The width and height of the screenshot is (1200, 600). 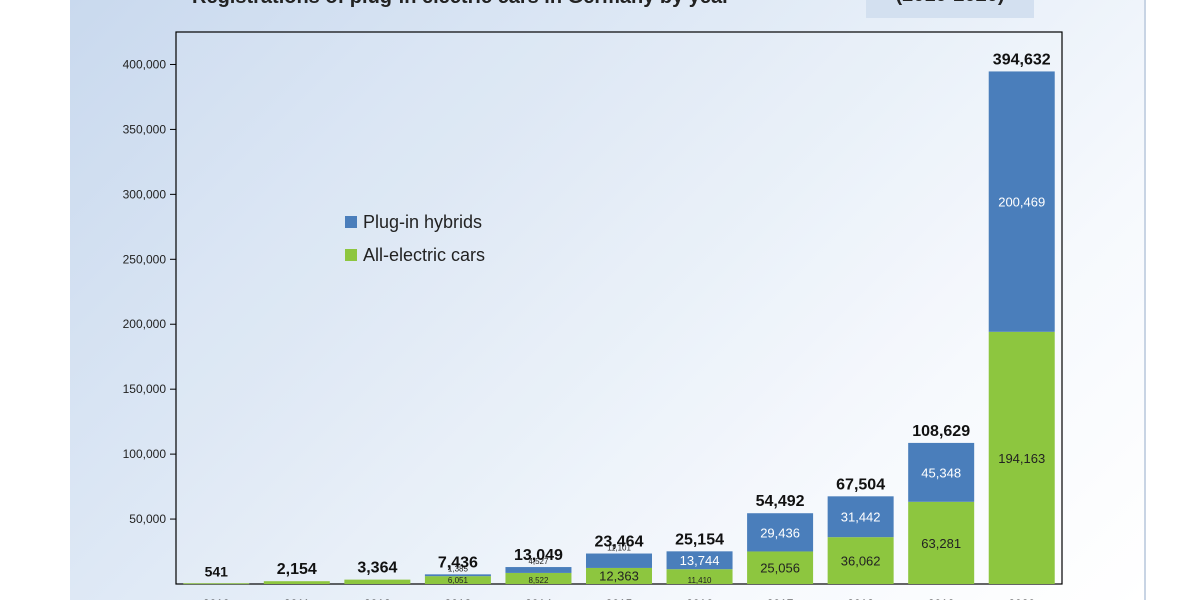 What do you see at coordinates (377, 581) in the screenshot?
I see `bar-all-electric-2012` at bounding box center [377, 581].